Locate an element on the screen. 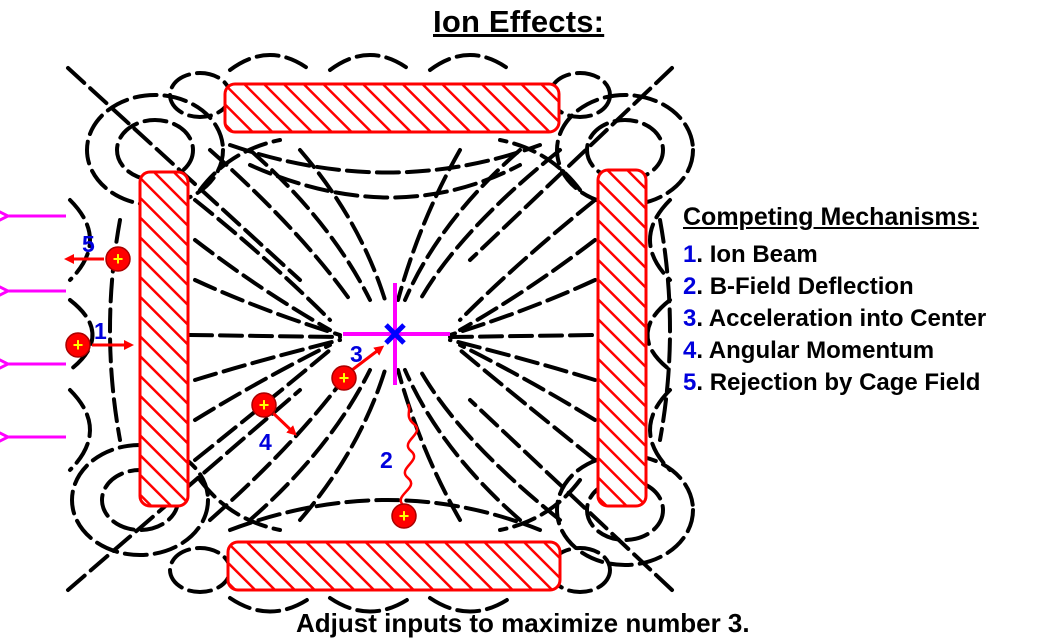 The height and width of the screenshot is (644, 1038). legend-heading: Competing Mechanisms: is located at coordinates (831, 217).